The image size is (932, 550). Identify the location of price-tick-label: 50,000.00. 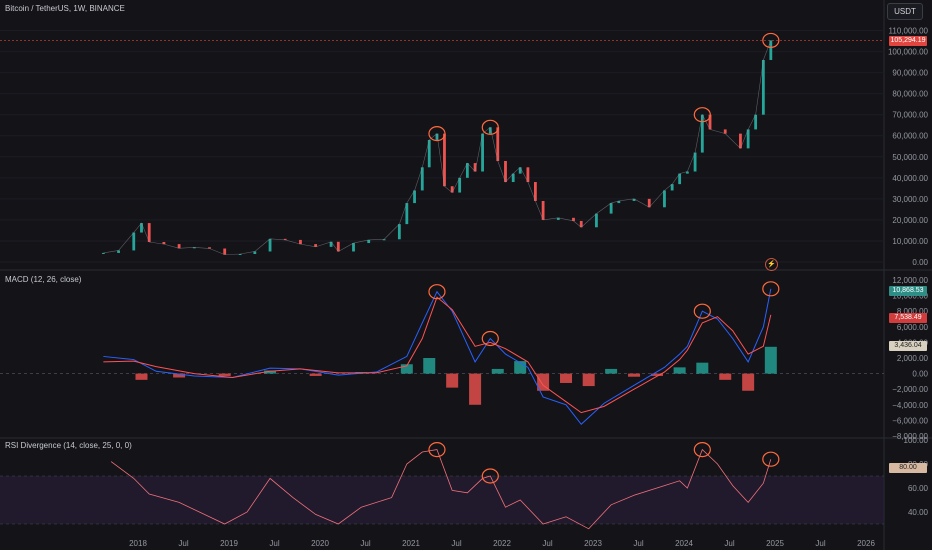
(910, 157).